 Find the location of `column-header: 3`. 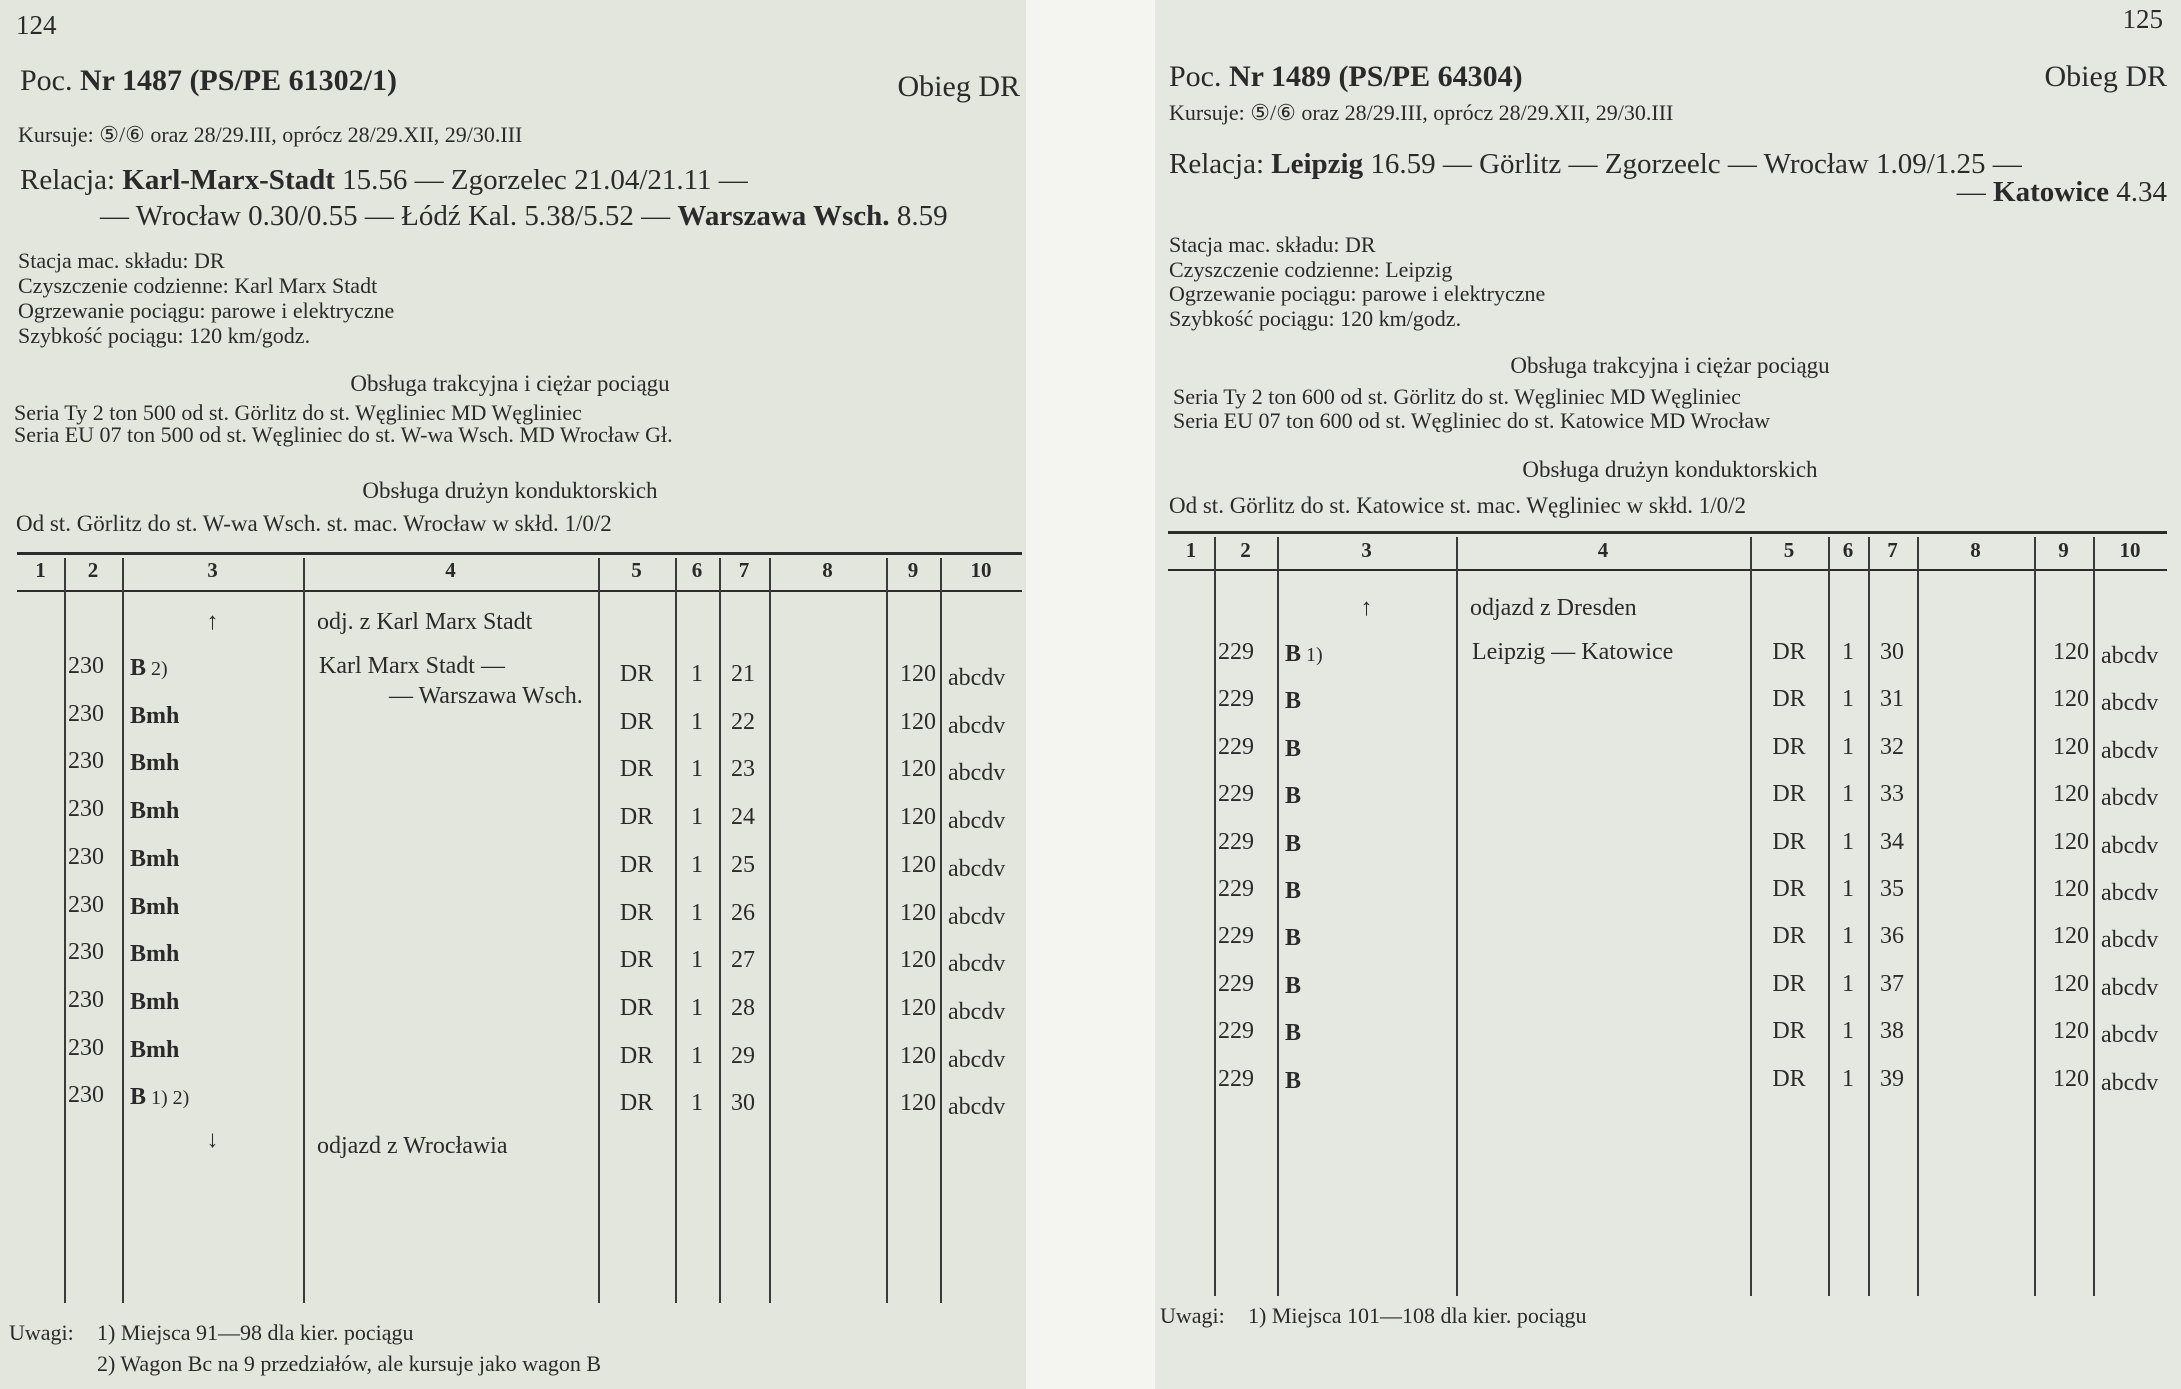

column-header: 3 is located at coordinates (212, 570).